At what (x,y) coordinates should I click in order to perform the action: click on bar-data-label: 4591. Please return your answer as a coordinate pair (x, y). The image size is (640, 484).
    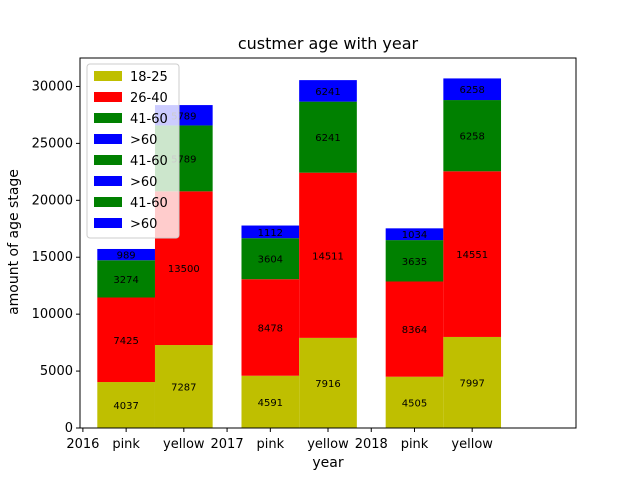
    Looking at the image, I should click on (270, 403).